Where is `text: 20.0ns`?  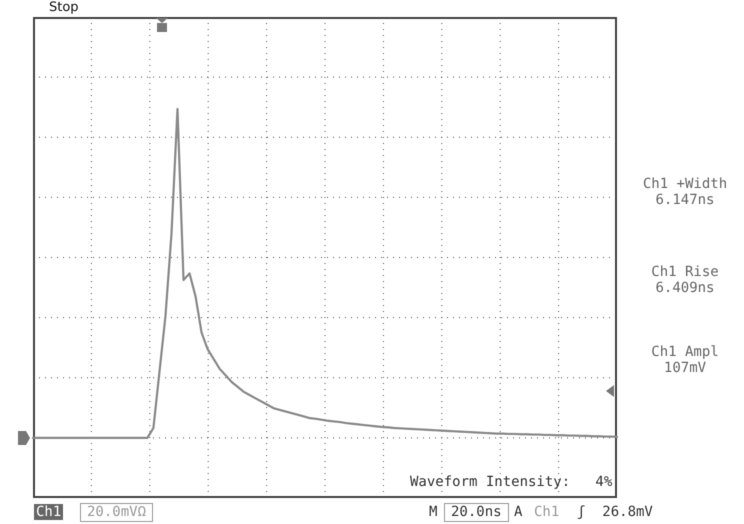
text: 20.0ns is located at coordinates (476, 512).